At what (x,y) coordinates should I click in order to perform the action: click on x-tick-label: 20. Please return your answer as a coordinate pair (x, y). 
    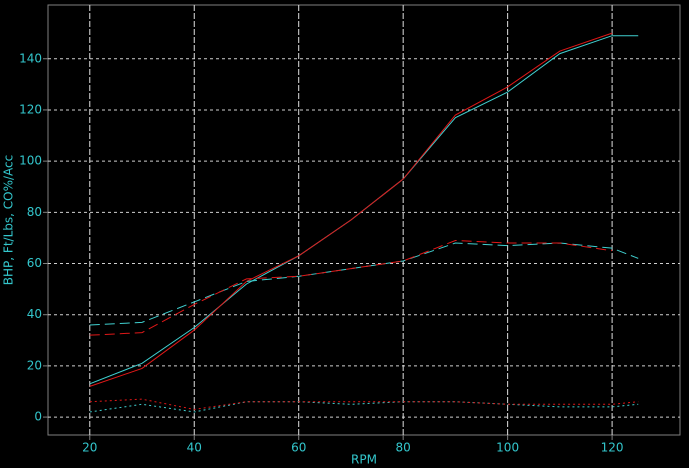
    Looking at the image, I should click on (89, 448).